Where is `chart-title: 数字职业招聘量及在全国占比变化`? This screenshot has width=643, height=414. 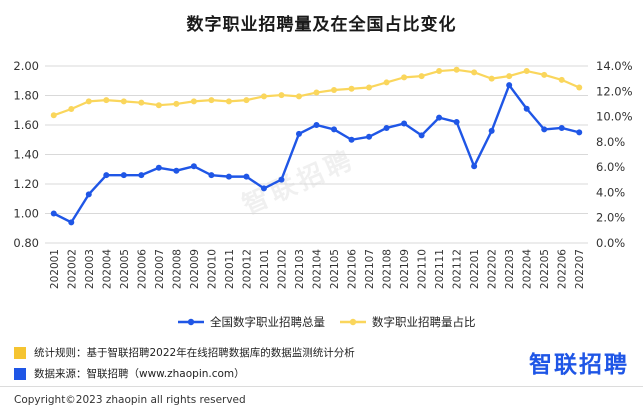
chart-title: 数字职业招聘量及在全国占比变化 is located at coordinates (321, 25).